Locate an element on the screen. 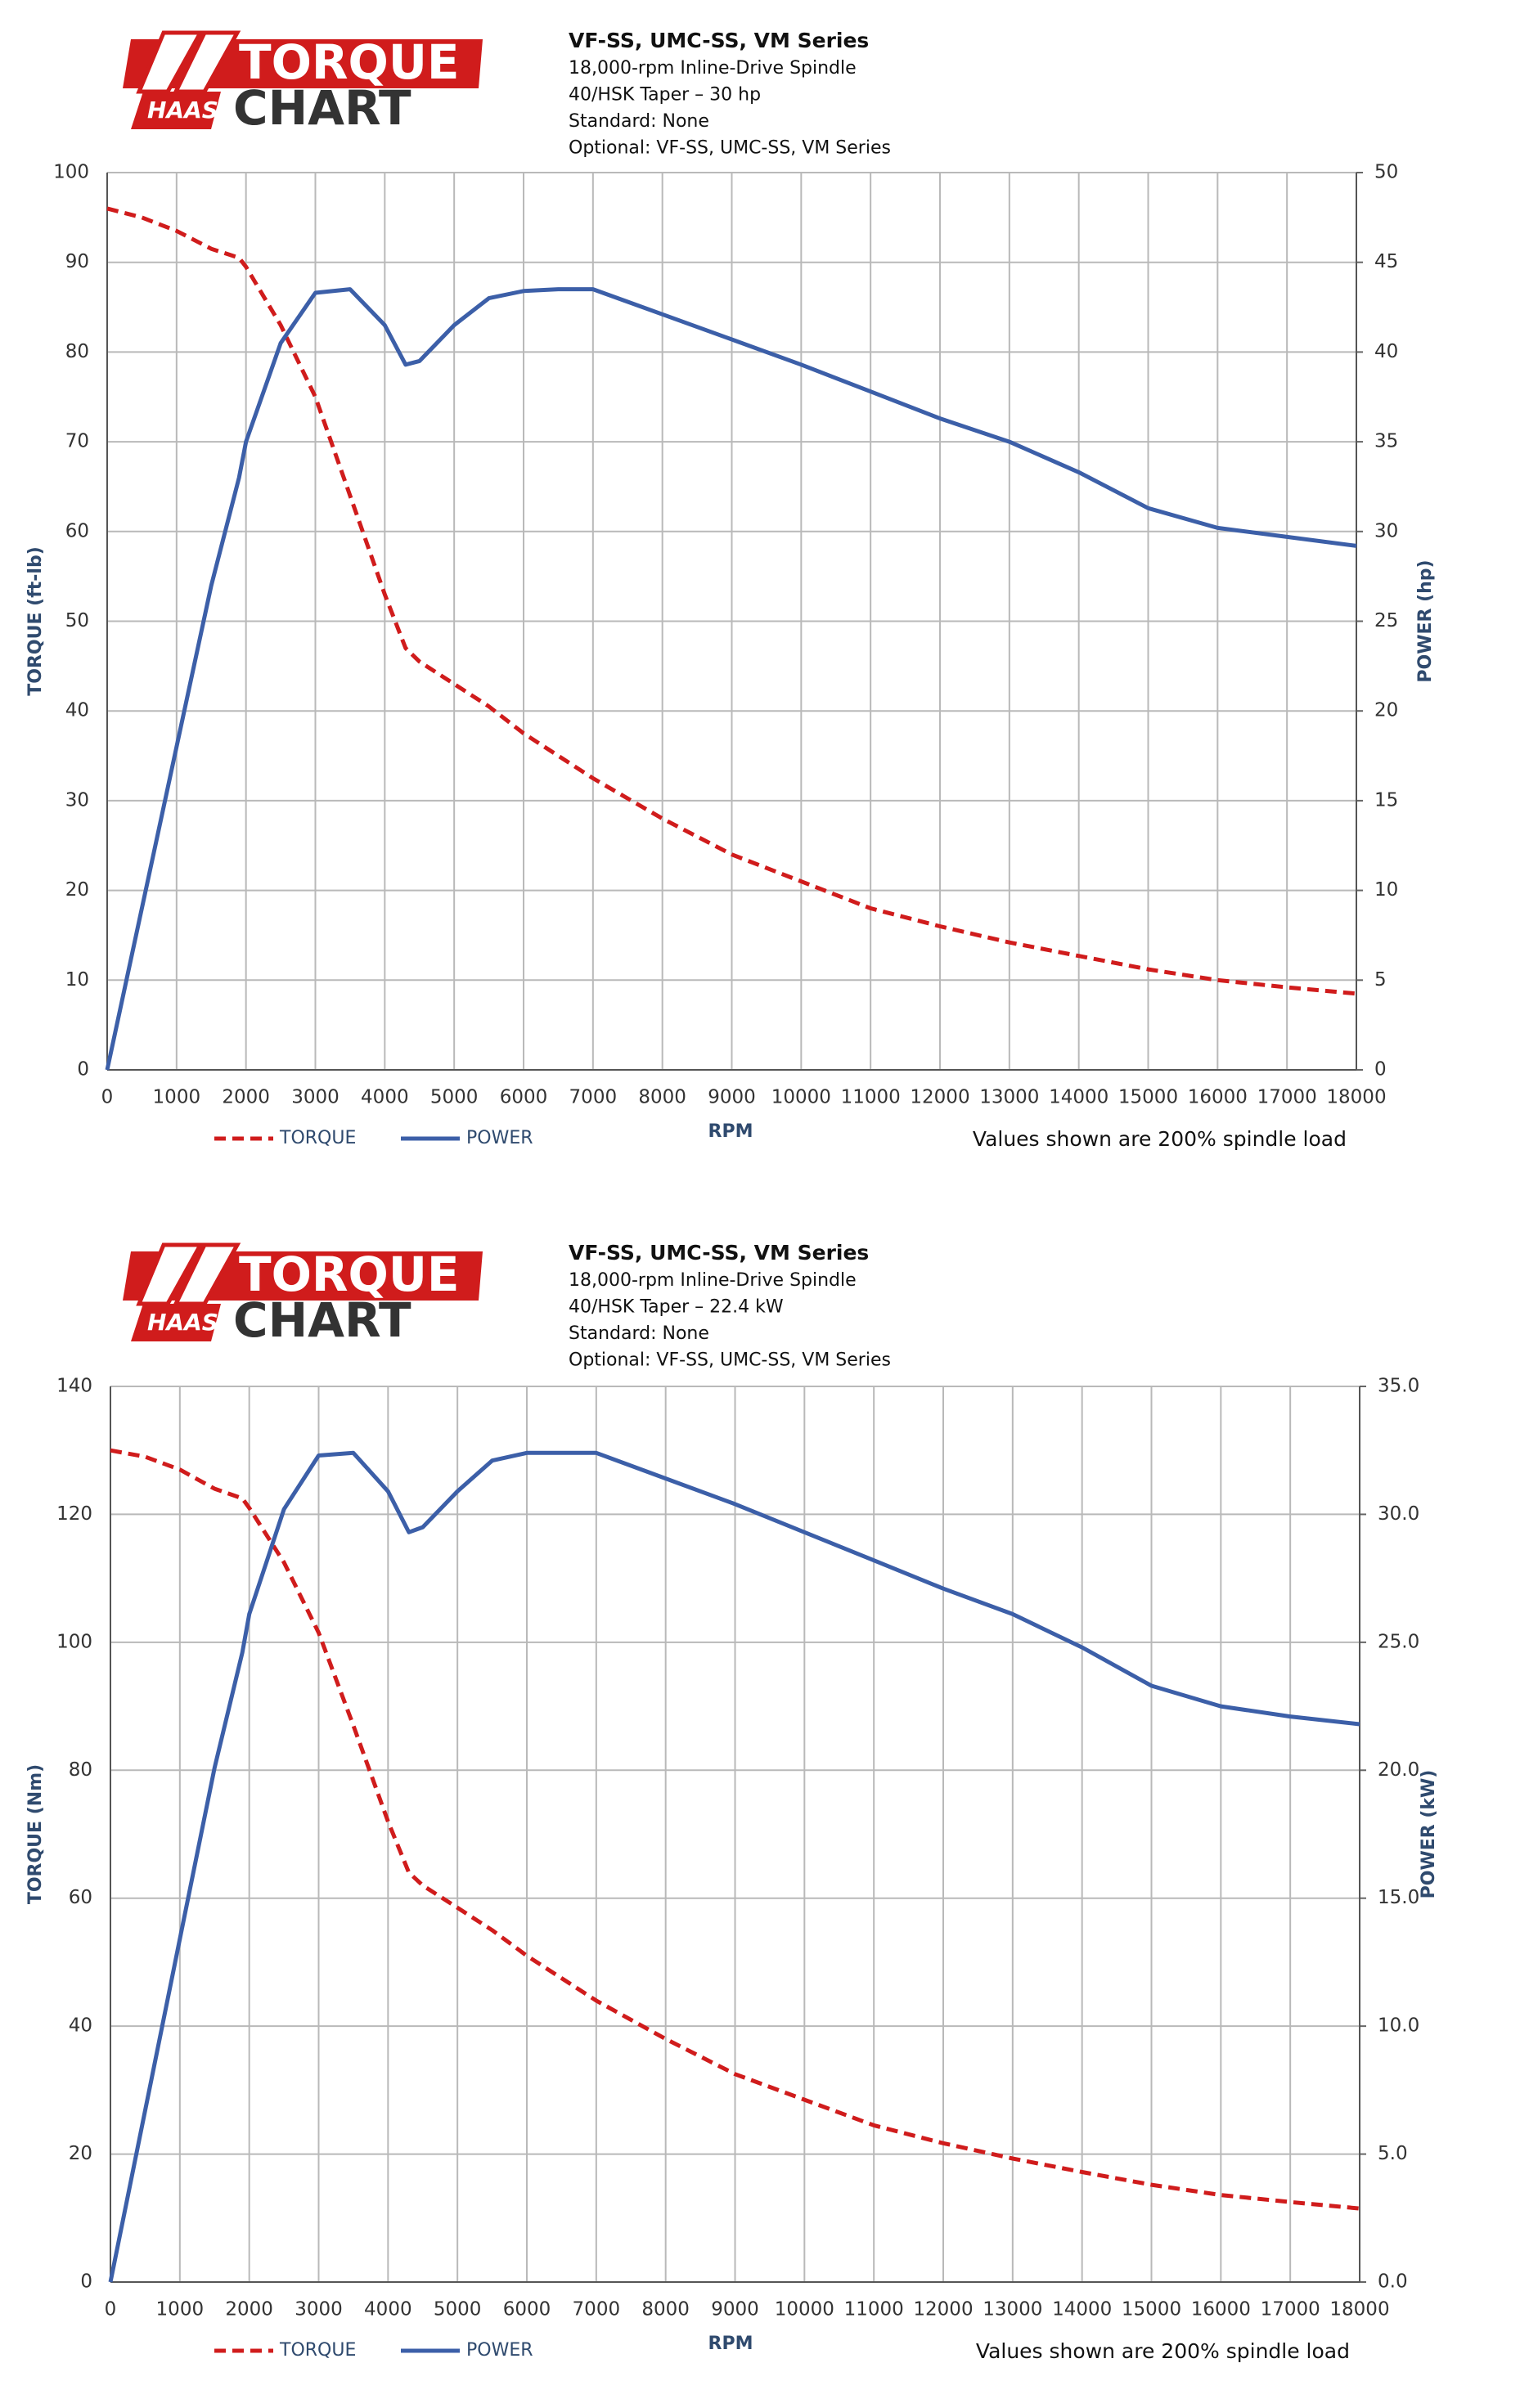 This screenshot has height=2408, width=1529. y2-axis-label: POWER (hp) is located at coordinates (1425, 620).